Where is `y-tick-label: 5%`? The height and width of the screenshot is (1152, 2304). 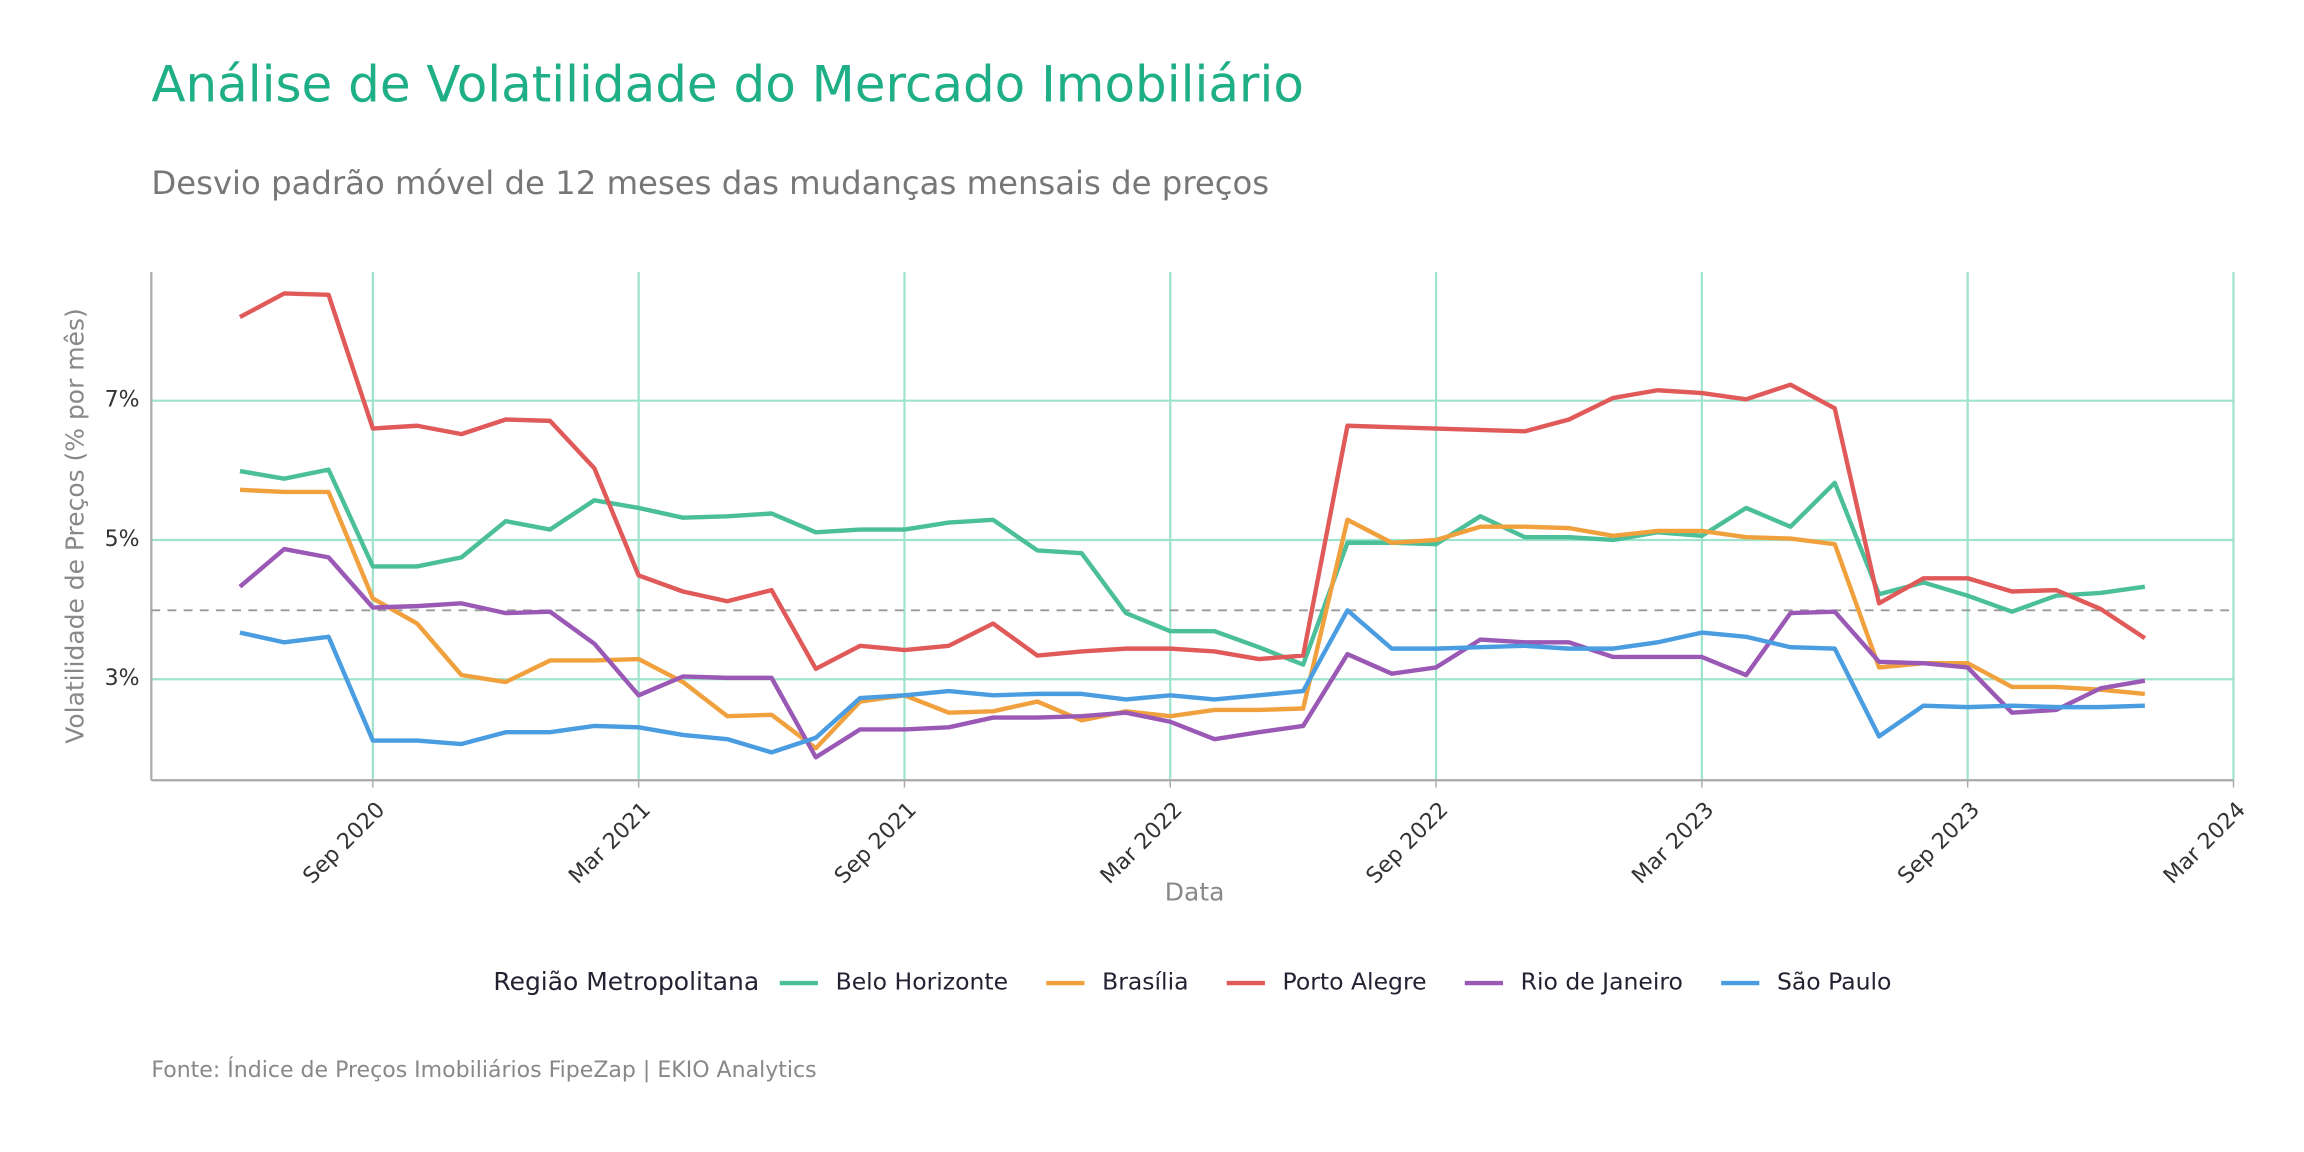
y-tick-label: 5% is located at coordinates (122, 539).